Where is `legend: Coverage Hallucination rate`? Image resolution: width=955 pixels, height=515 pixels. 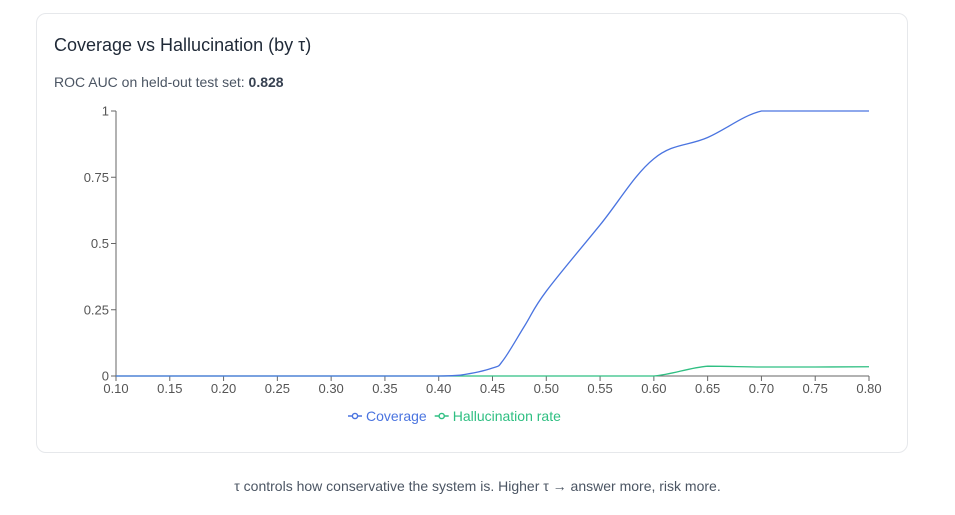 legend: Coverage Hallucination rate is located at coordinates (454, 416).